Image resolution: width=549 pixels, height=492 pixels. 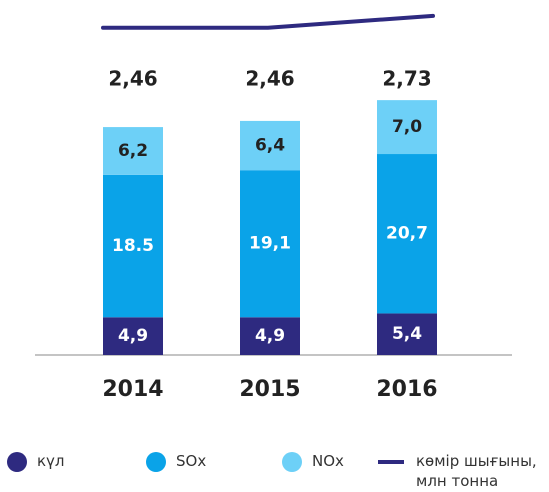 What do you see at coordinates (269, 389) in the screenshot?
I see `x-tick-label: 2015` at bounding box center [269, 389].